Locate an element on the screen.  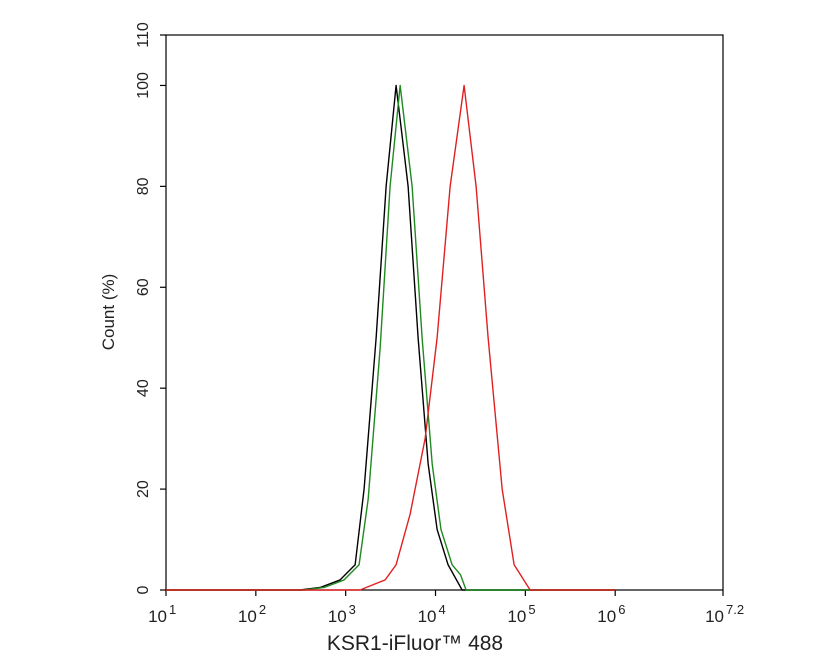
x-tick-exponent: 5 is located at coordinates (531, 609).